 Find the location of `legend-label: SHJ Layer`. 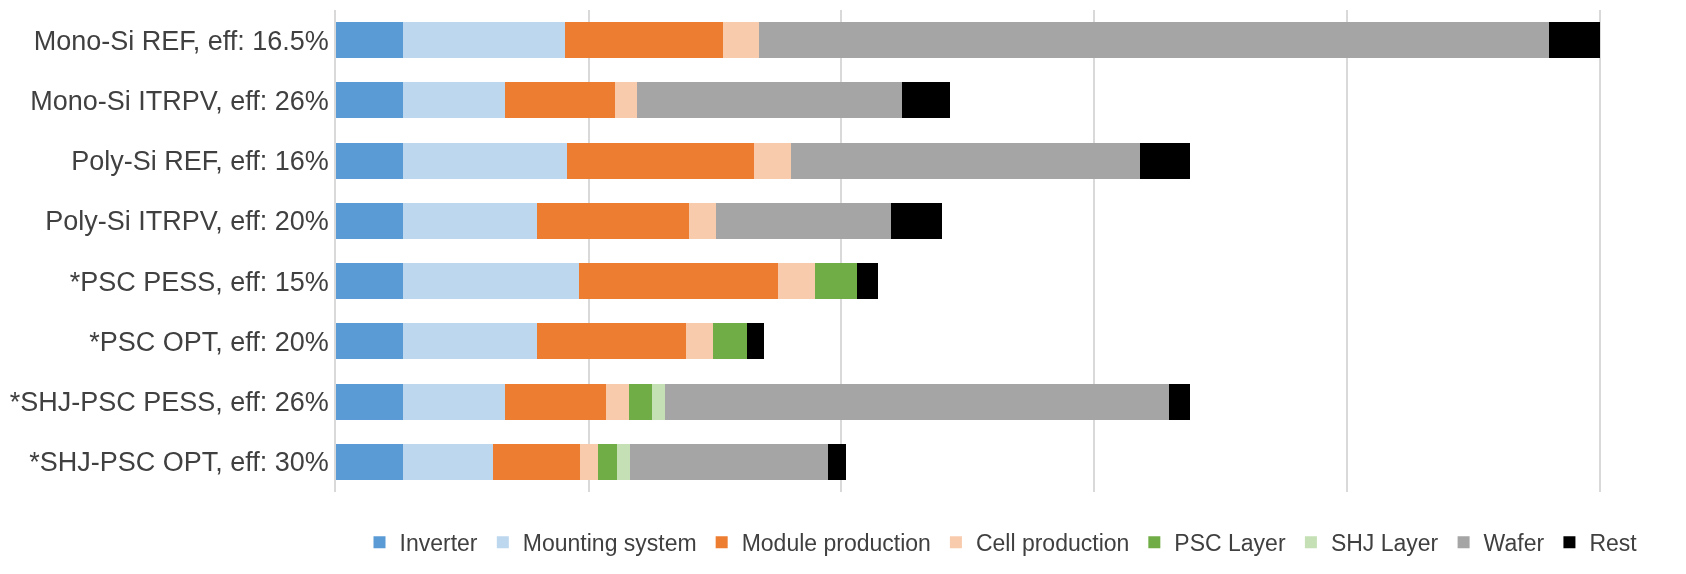

legend-label: SHJ Layer is located at coordinates (1384, 543).